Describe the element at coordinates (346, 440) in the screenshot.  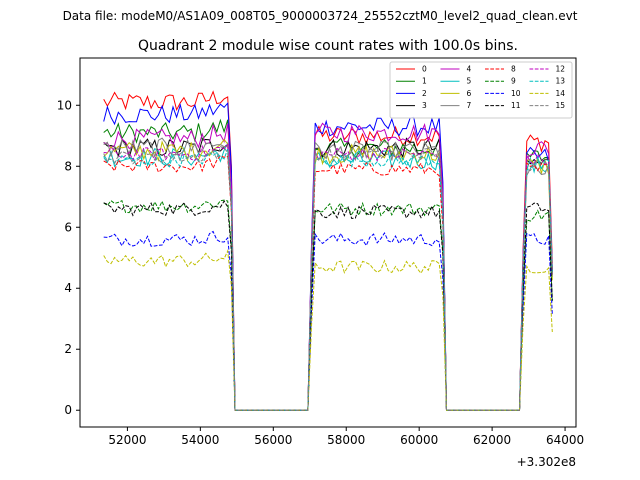
I see `x-tick-label: 58000` at that location.